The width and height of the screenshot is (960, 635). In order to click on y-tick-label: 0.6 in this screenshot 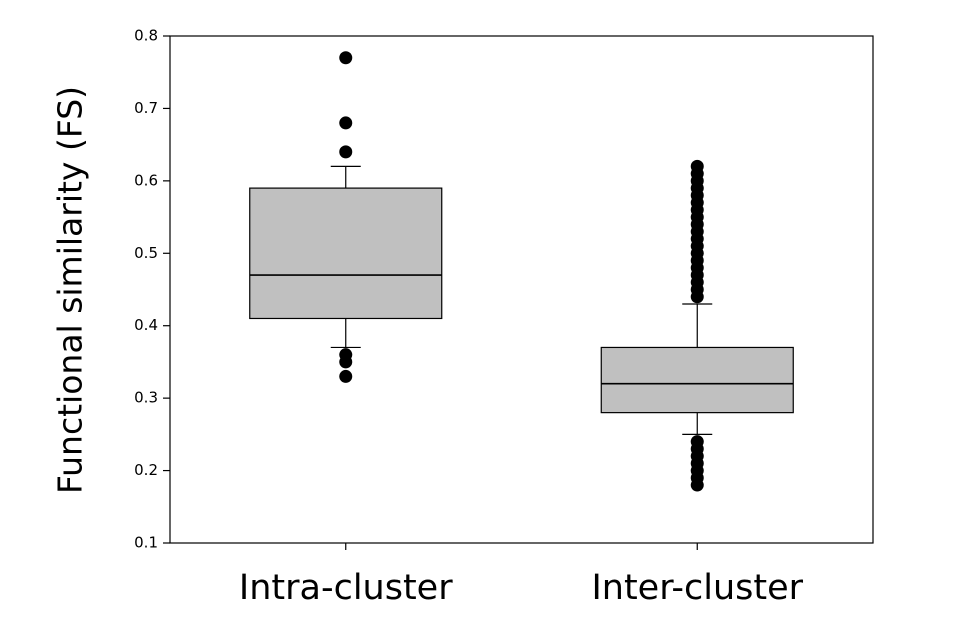, I will do `click(146, 180)`.